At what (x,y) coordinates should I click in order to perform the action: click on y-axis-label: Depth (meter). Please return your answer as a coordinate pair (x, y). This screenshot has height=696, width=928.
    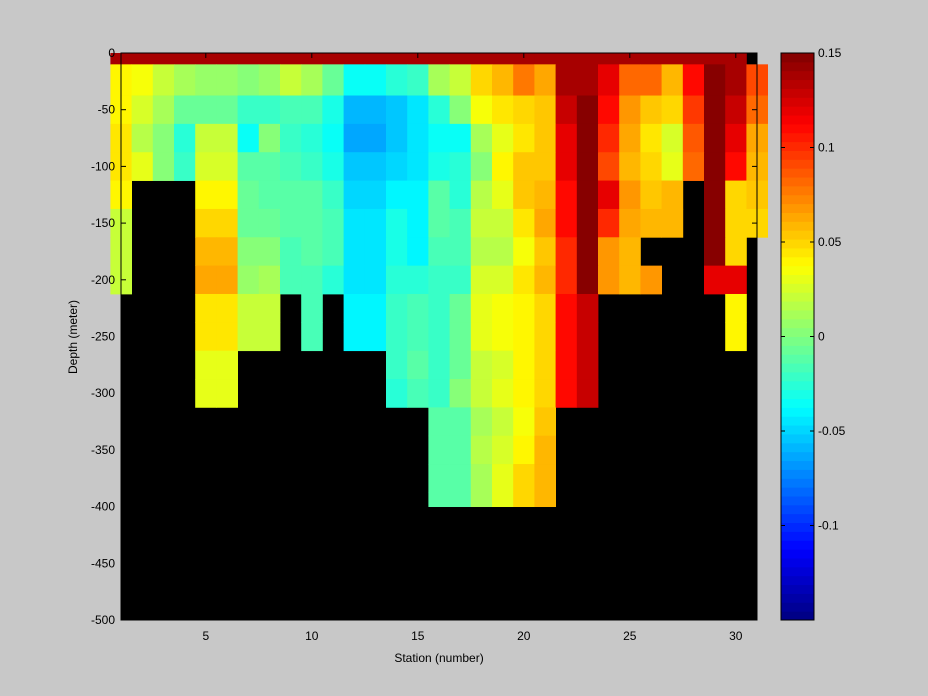
    Looking at the image, I should click on (73, 337).